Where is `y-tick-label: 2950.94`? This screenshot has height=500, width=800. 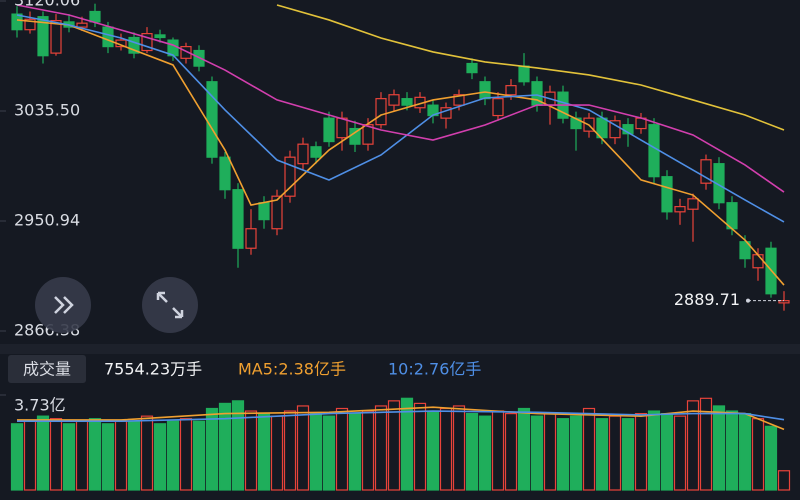 y-tick-label: 2950.94 is located at coordinates (47, 220).